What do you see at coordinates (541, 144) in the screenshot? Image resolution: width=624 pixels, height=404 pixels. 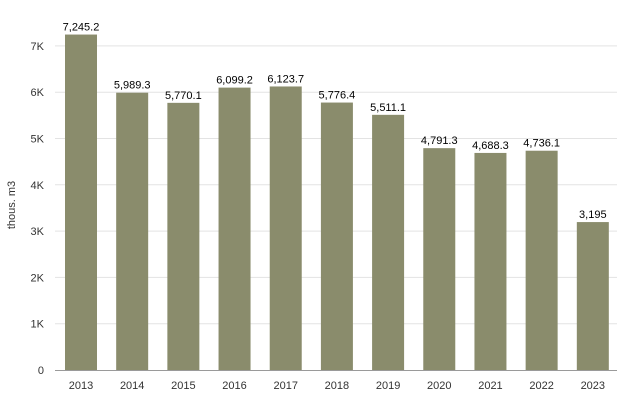 I see `data-label: 4,736.1` at bounding box center [541, 144].